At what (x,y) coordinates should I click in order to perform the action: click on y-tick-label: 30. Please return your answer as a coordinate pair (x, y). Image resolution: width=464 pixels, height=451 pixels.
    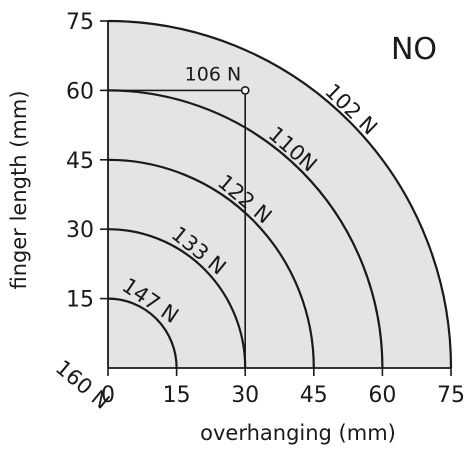
    Looking at the image, I should click on (80, 230).